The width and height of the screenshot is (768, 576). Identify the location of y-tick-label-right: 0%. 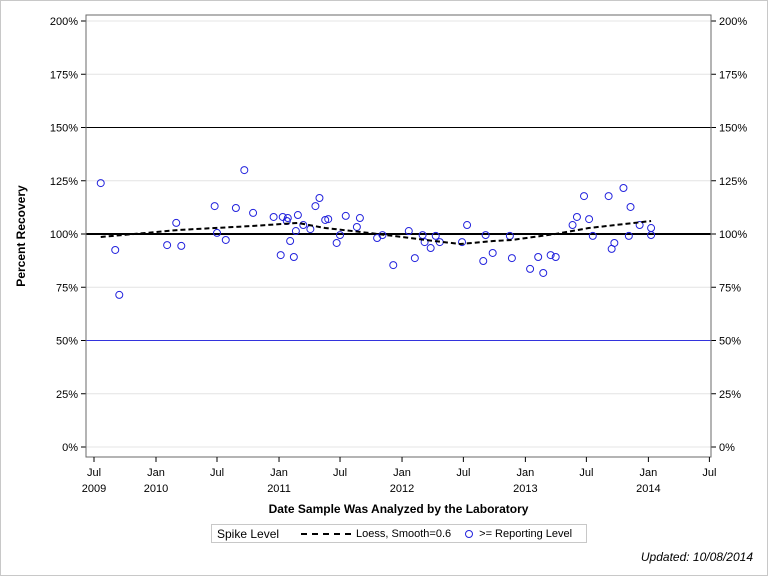
(727, 448).